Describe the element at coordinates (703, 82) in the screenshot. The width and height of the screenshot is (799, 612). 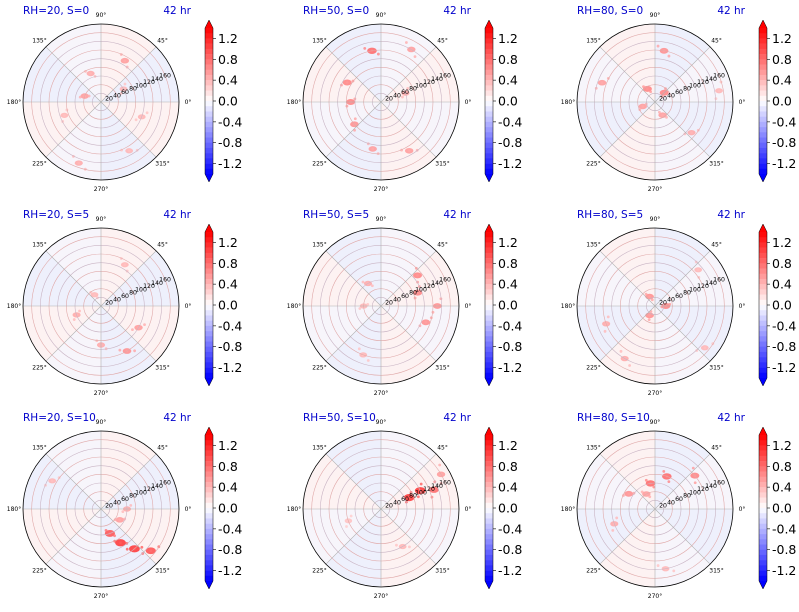
I see `radial-tick-label: 120` at that location.